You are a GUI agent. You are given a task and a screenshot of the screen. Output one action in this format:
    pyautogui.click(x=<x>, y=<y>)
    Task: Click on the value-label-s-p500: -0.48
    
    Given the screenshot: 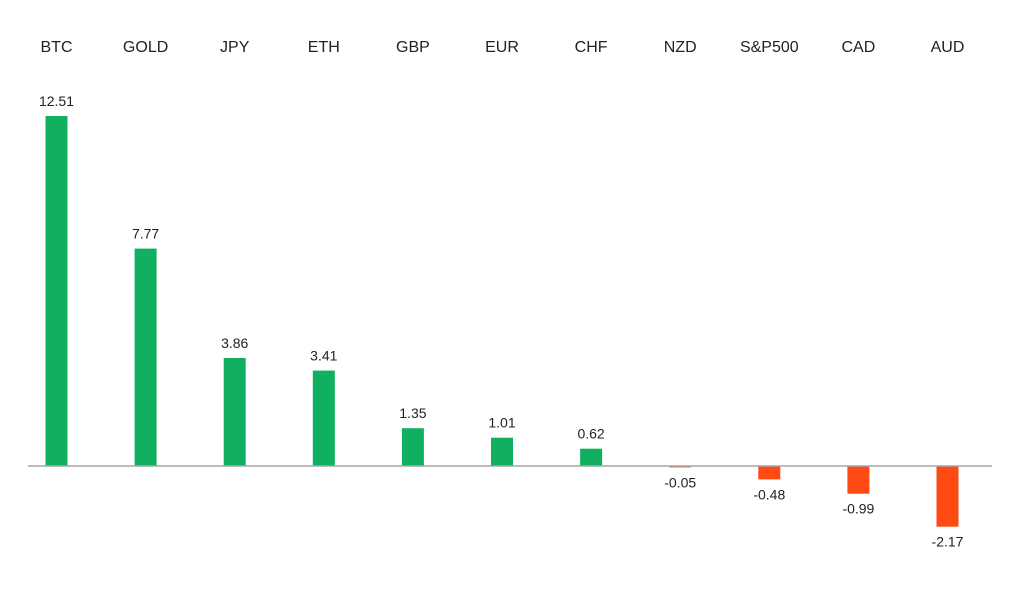 What is the action you would take?
    pyautogui.click(x=769, y=494)
    